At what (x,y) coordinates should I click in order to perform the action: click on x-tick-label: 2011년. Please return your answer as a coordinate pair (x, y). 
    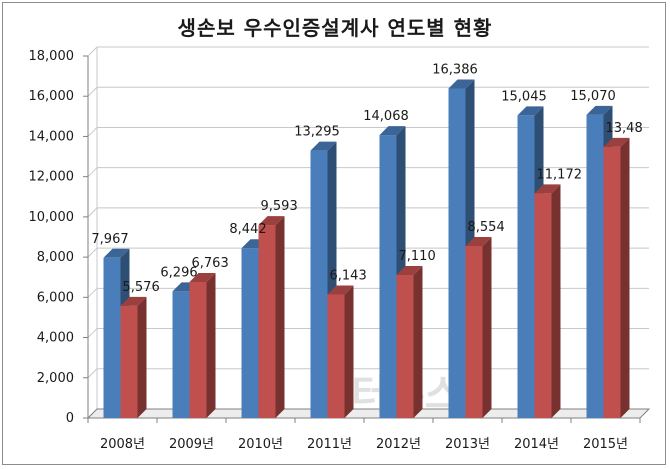
    Looking at the image, I should click on (329, 444).